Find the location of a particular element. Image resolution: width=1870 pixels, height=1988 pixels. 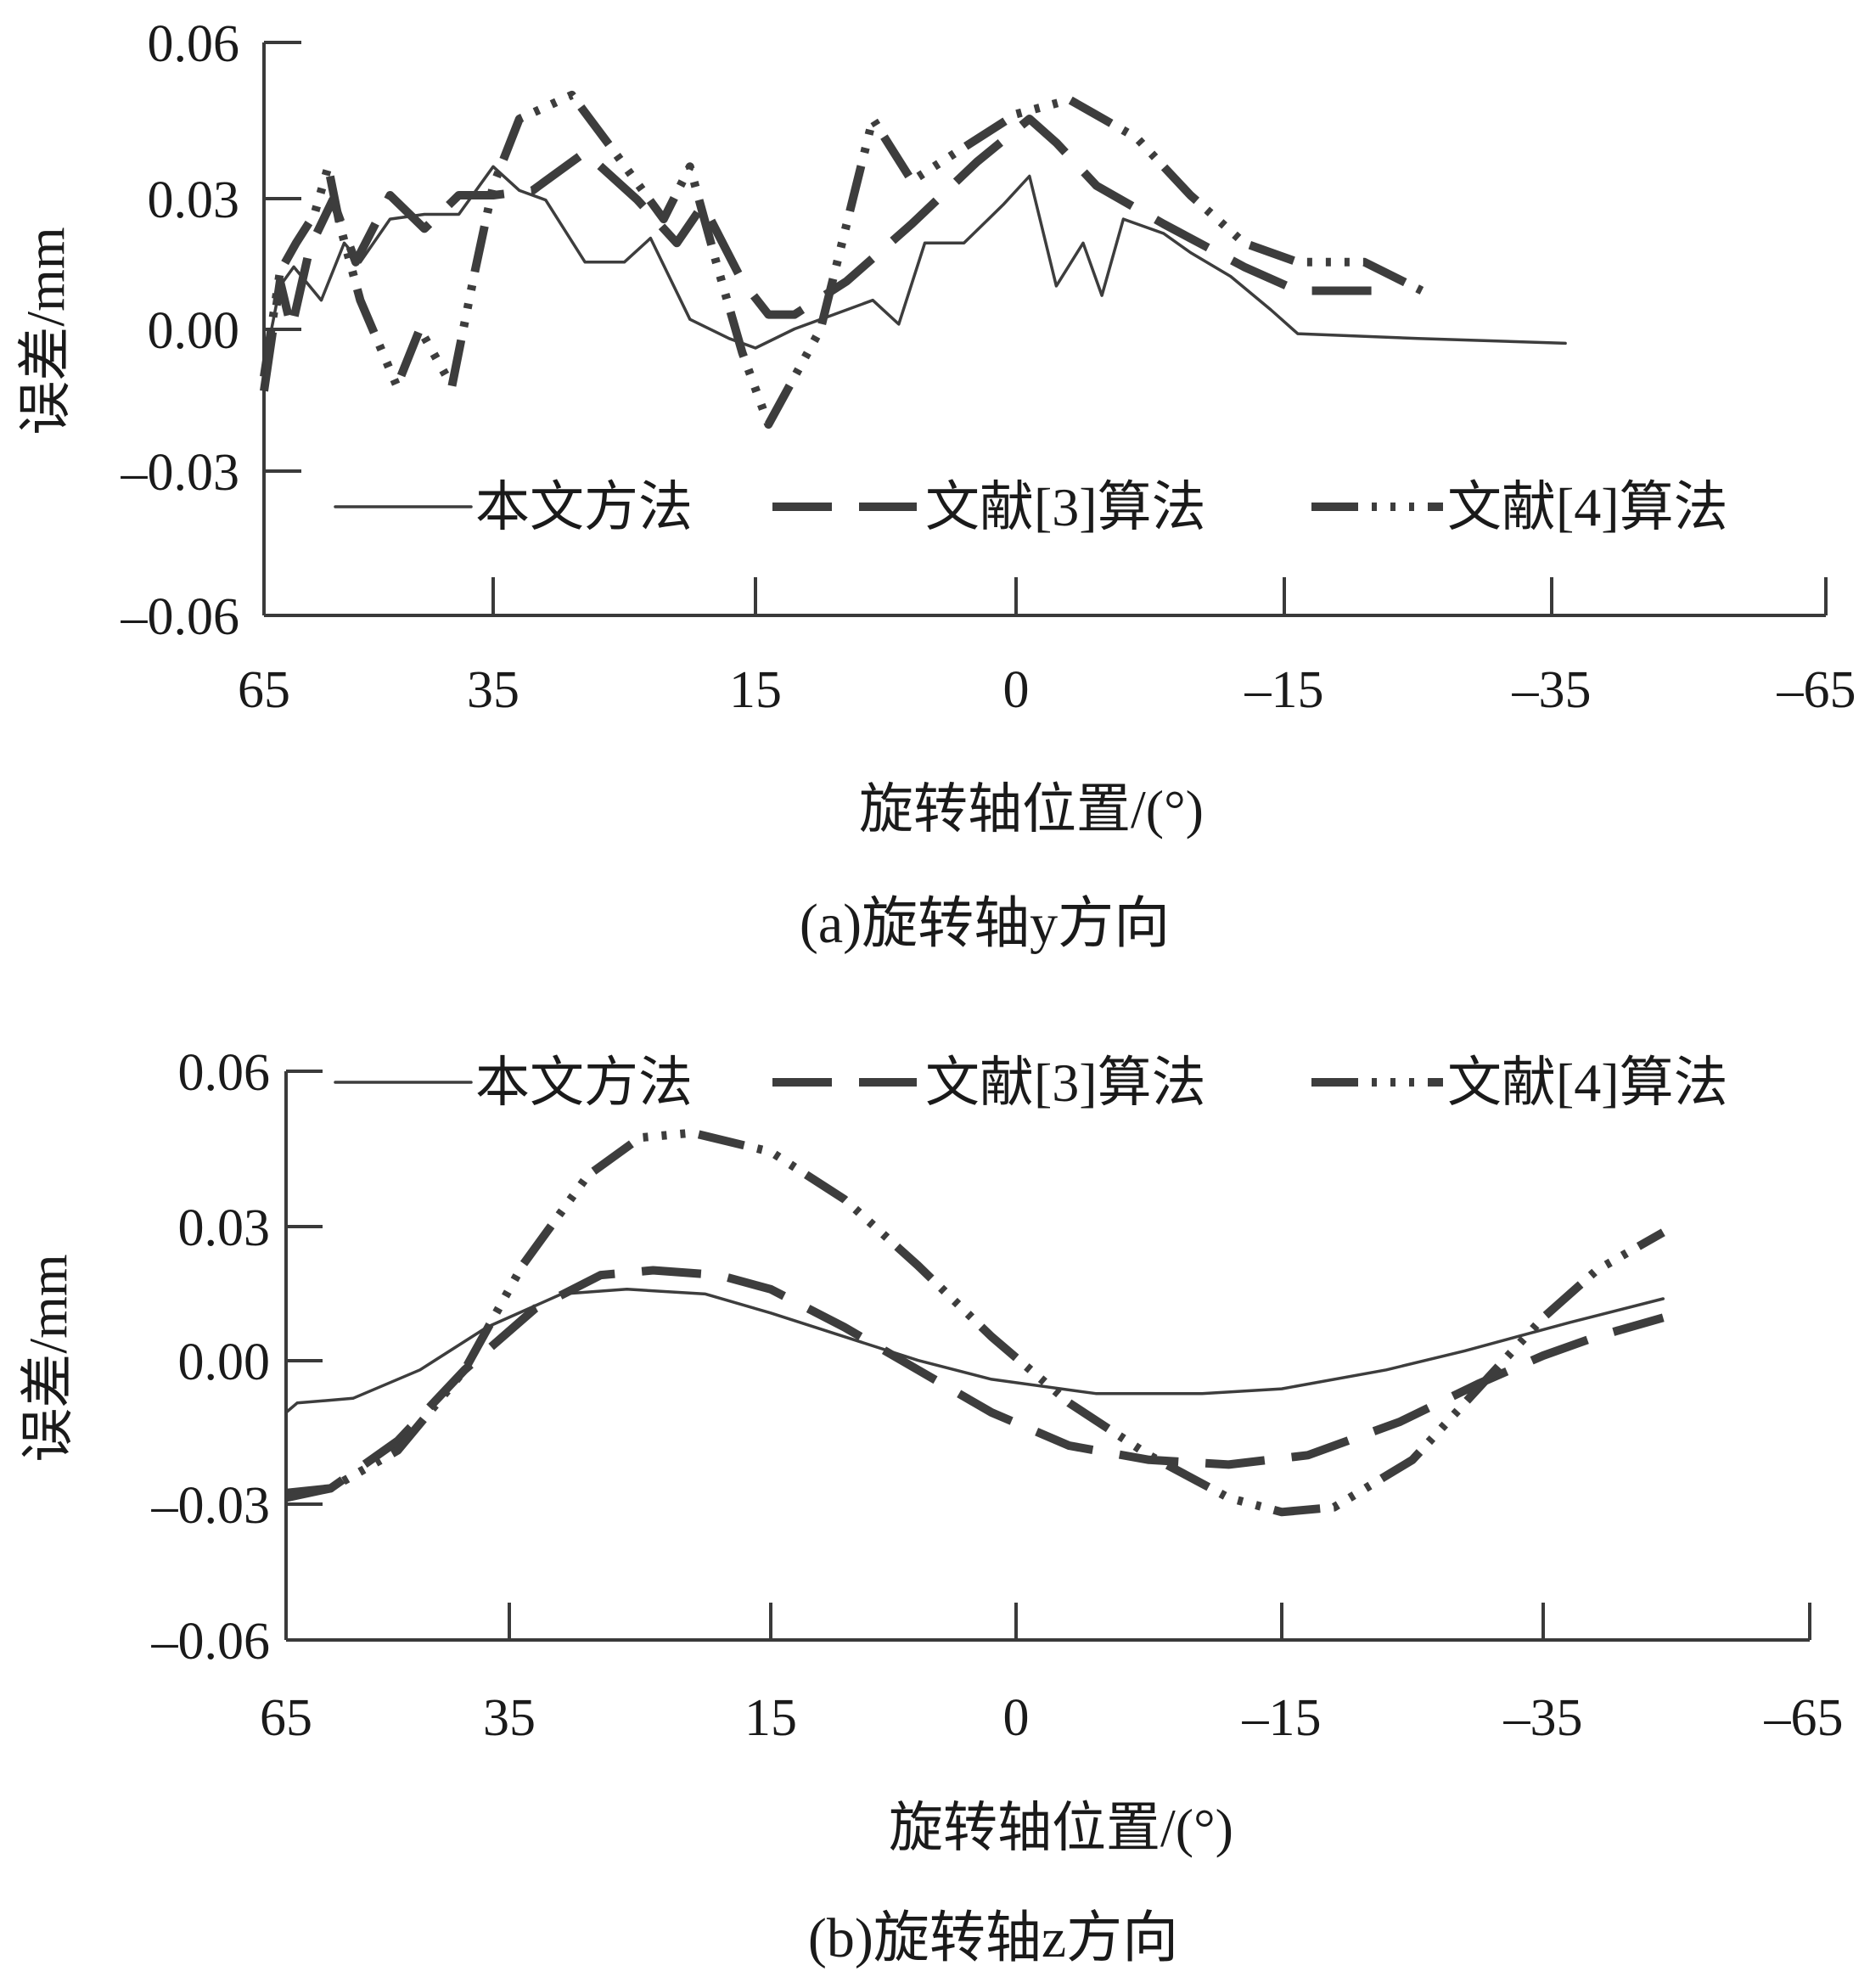

chart-a-x-tick-label: –35 is located at coordinates (1552, 690).